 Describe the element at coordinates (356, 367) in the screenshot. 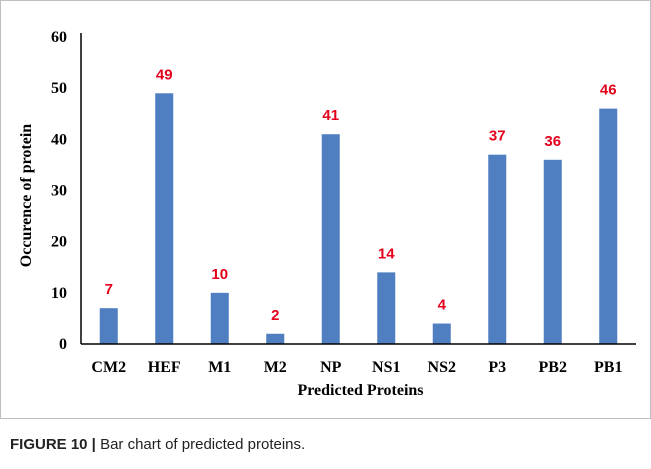

I see `category-labels: CM2 HEF M1 M2 NP NS1 NS2 P3 PB2 PB1` at that location.